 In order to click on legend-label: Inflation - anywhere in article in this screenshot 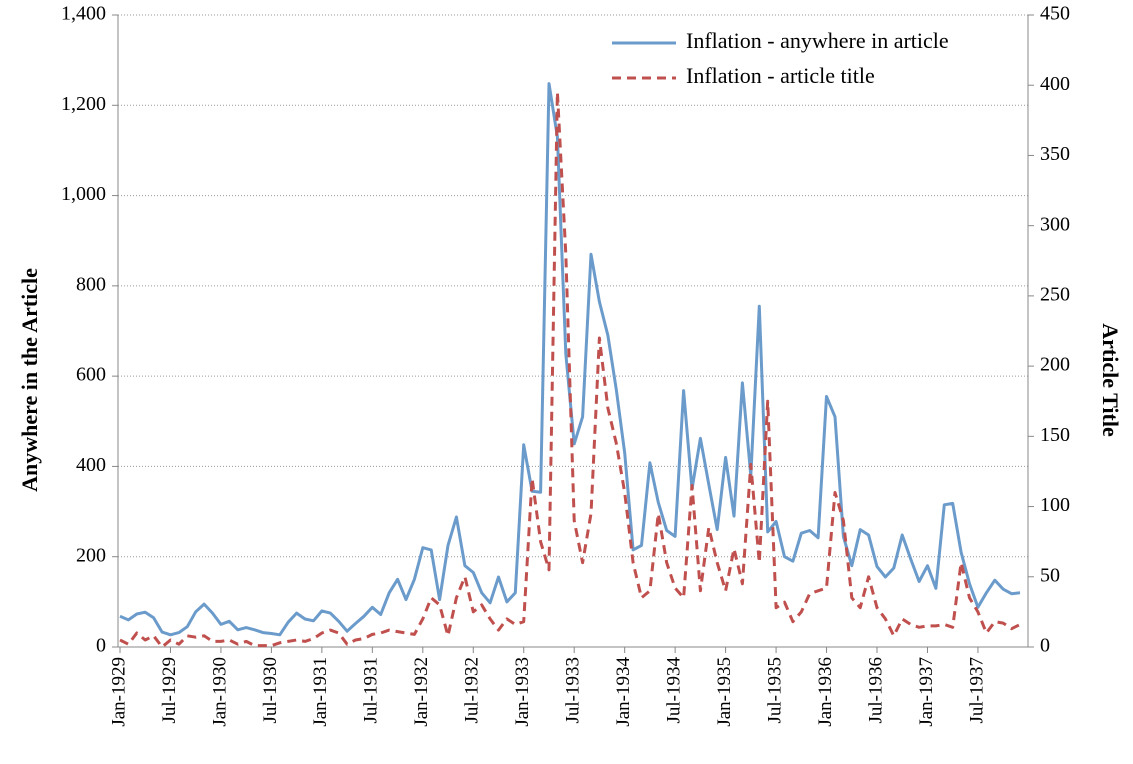, I will do `click(817, 40)`.